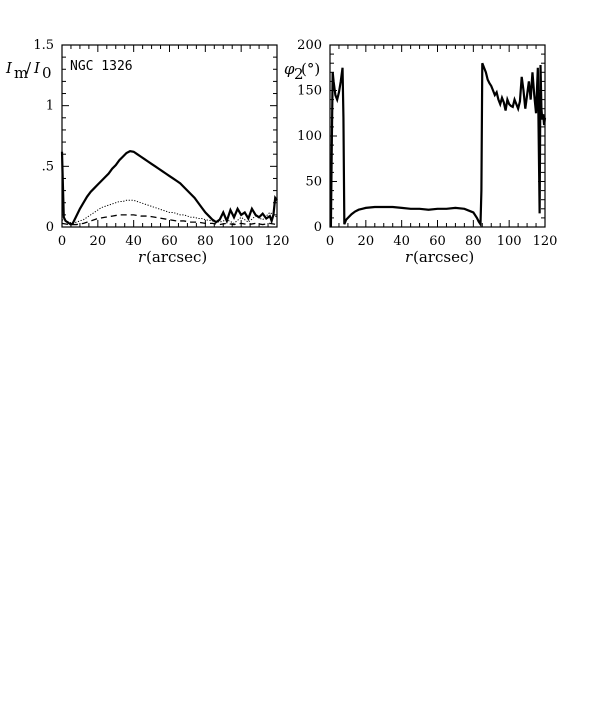 This screenshot has height=720, width=598. Describe the element at coordinates (50, 106) in the screenshot. I see `left-ytick-label: 1` at that location.